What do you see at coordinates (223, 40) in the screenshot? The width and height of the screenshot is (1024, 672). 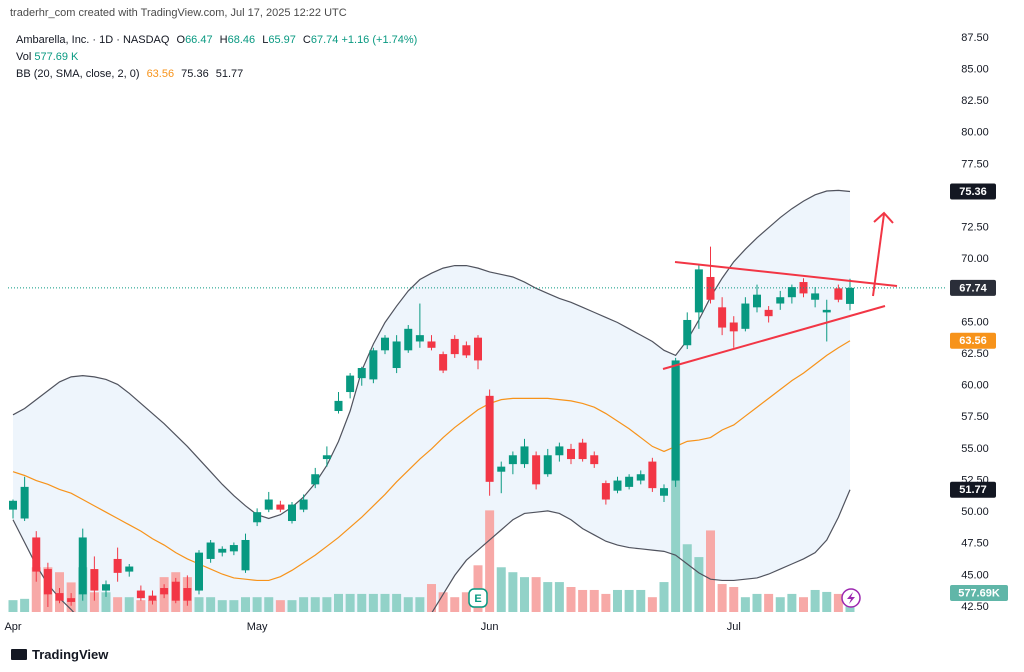 I see `ohlc-key: H` at bounding box center [223, 40].